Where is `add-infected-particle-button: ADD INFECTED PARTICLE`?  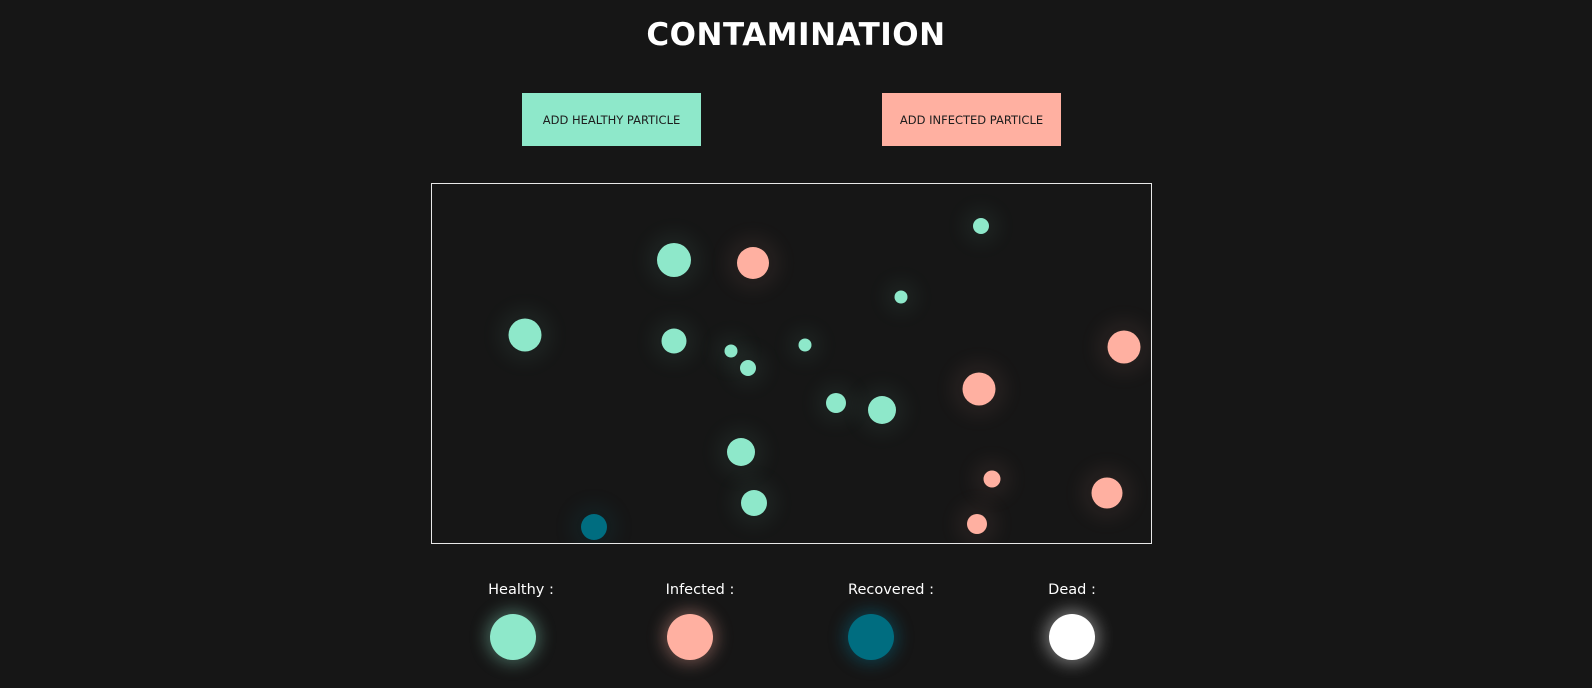 add-infected-particle-button: ADD INFECTED PARTICLE is located at coordinates (971, 119).